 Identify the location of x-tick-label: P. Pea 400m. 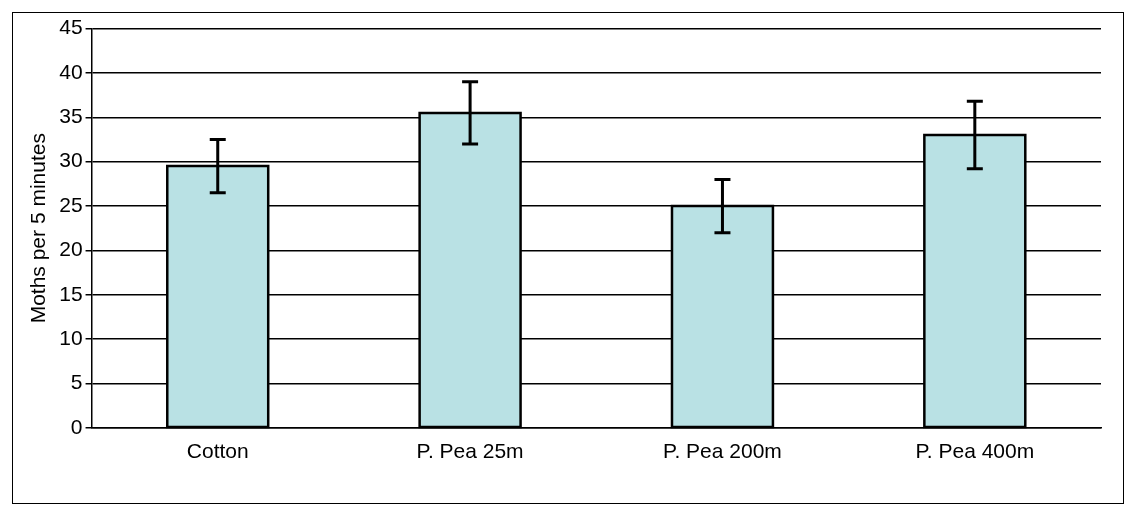
(975, 451).